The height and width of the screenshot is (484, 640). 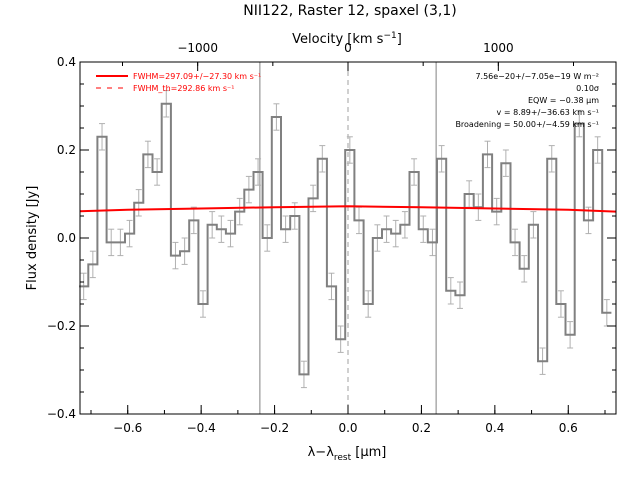 What do you see at coordinates (61, 414) in the screenshot?
I see `y-tick-label: −0.4` at bounding box center [61, 414].